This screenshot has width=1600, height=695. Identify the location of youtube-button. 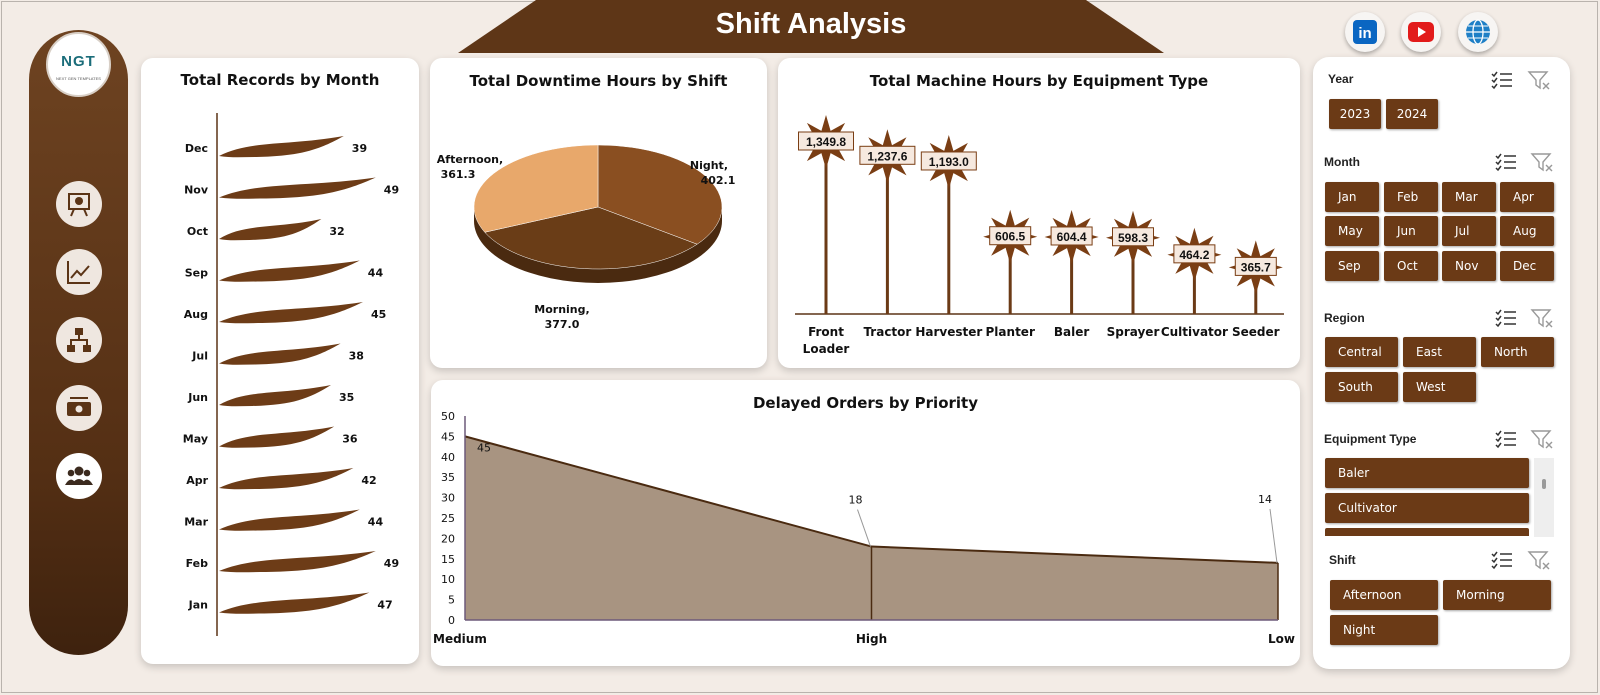
(1421, 32).